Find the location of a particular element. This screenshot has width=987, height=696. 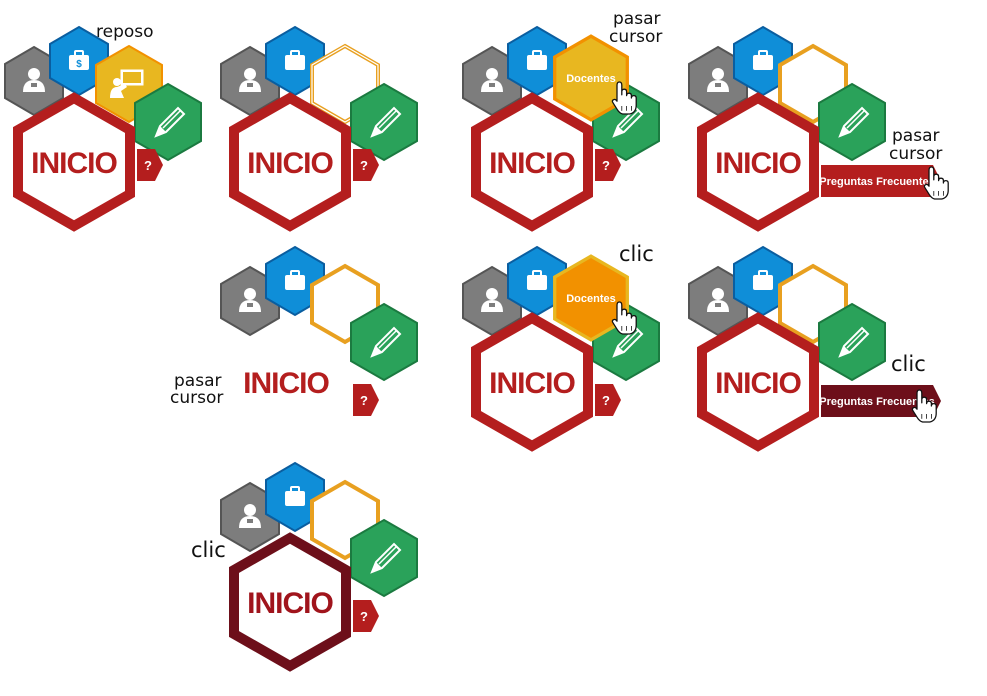

teacher-board-icon is located at coordinates (127, 83).